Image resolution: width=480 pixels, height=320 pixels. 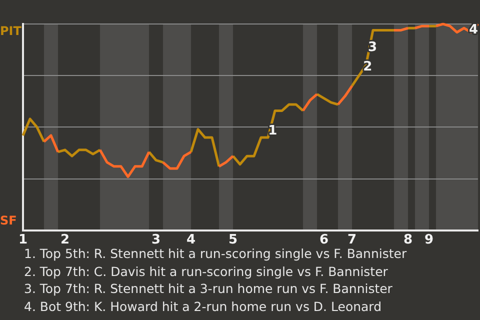 I want to click on x-tick-label: 4, so click(x=191, y=240).